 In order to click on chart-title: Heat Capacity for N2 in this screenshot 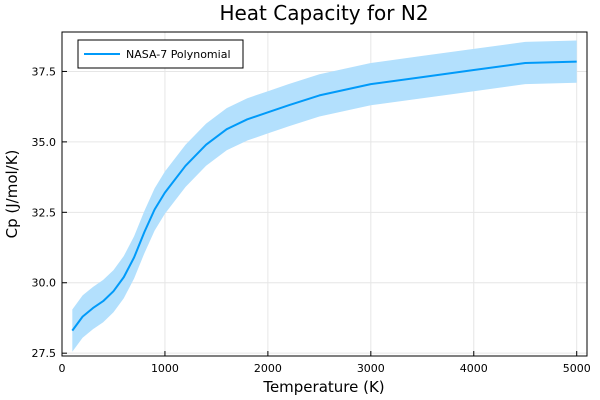, I will do `click(323, 13)`.